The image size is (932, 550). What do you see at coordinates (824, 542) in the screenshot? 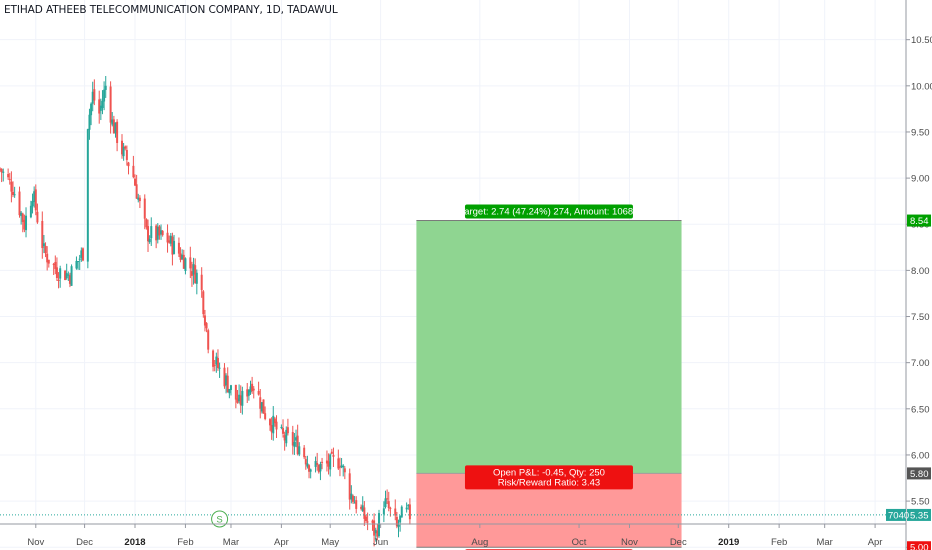
I see `time-tick-label: Mar` at bounding box center [824, 542].